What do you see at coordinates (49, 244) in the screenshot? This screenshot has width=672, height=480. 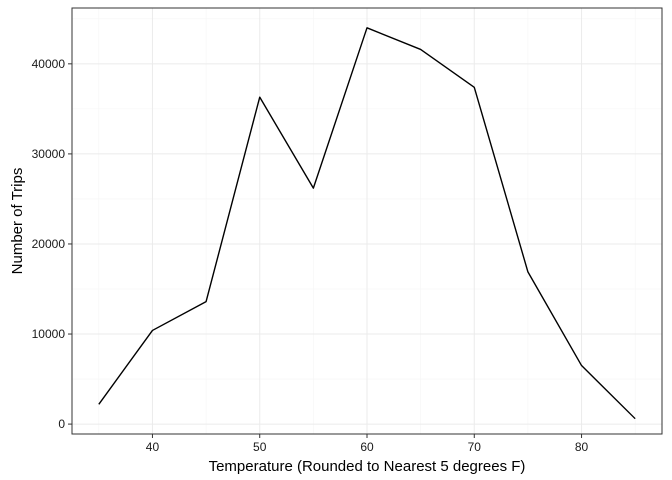 I see `y-tick-label: 20000` at bounding box center [49, 244].